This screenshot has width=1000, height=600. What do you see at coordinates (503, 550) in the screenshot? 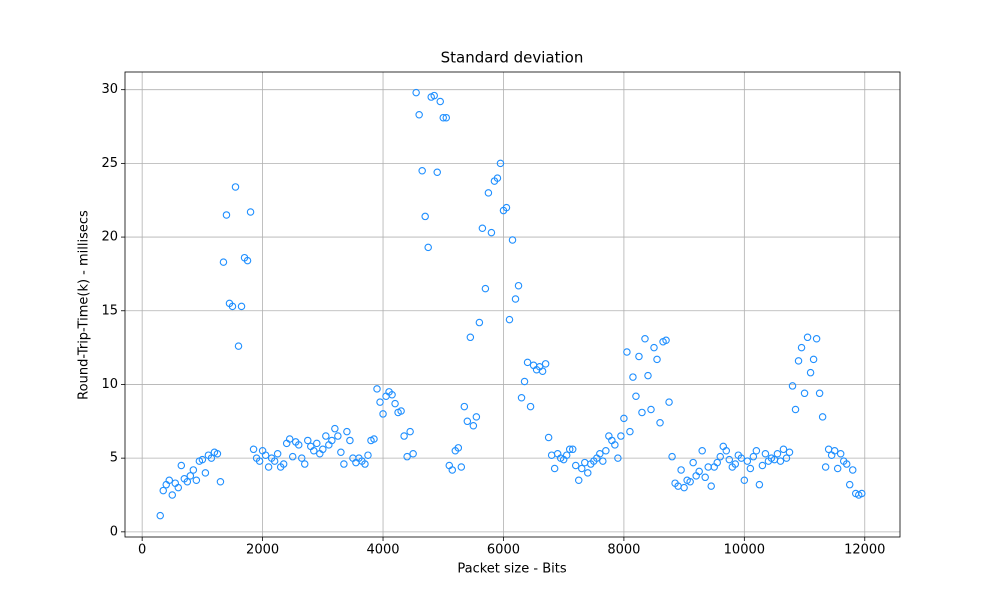
I see `x-tick-label: 6000` at bounding box center [503, 550].